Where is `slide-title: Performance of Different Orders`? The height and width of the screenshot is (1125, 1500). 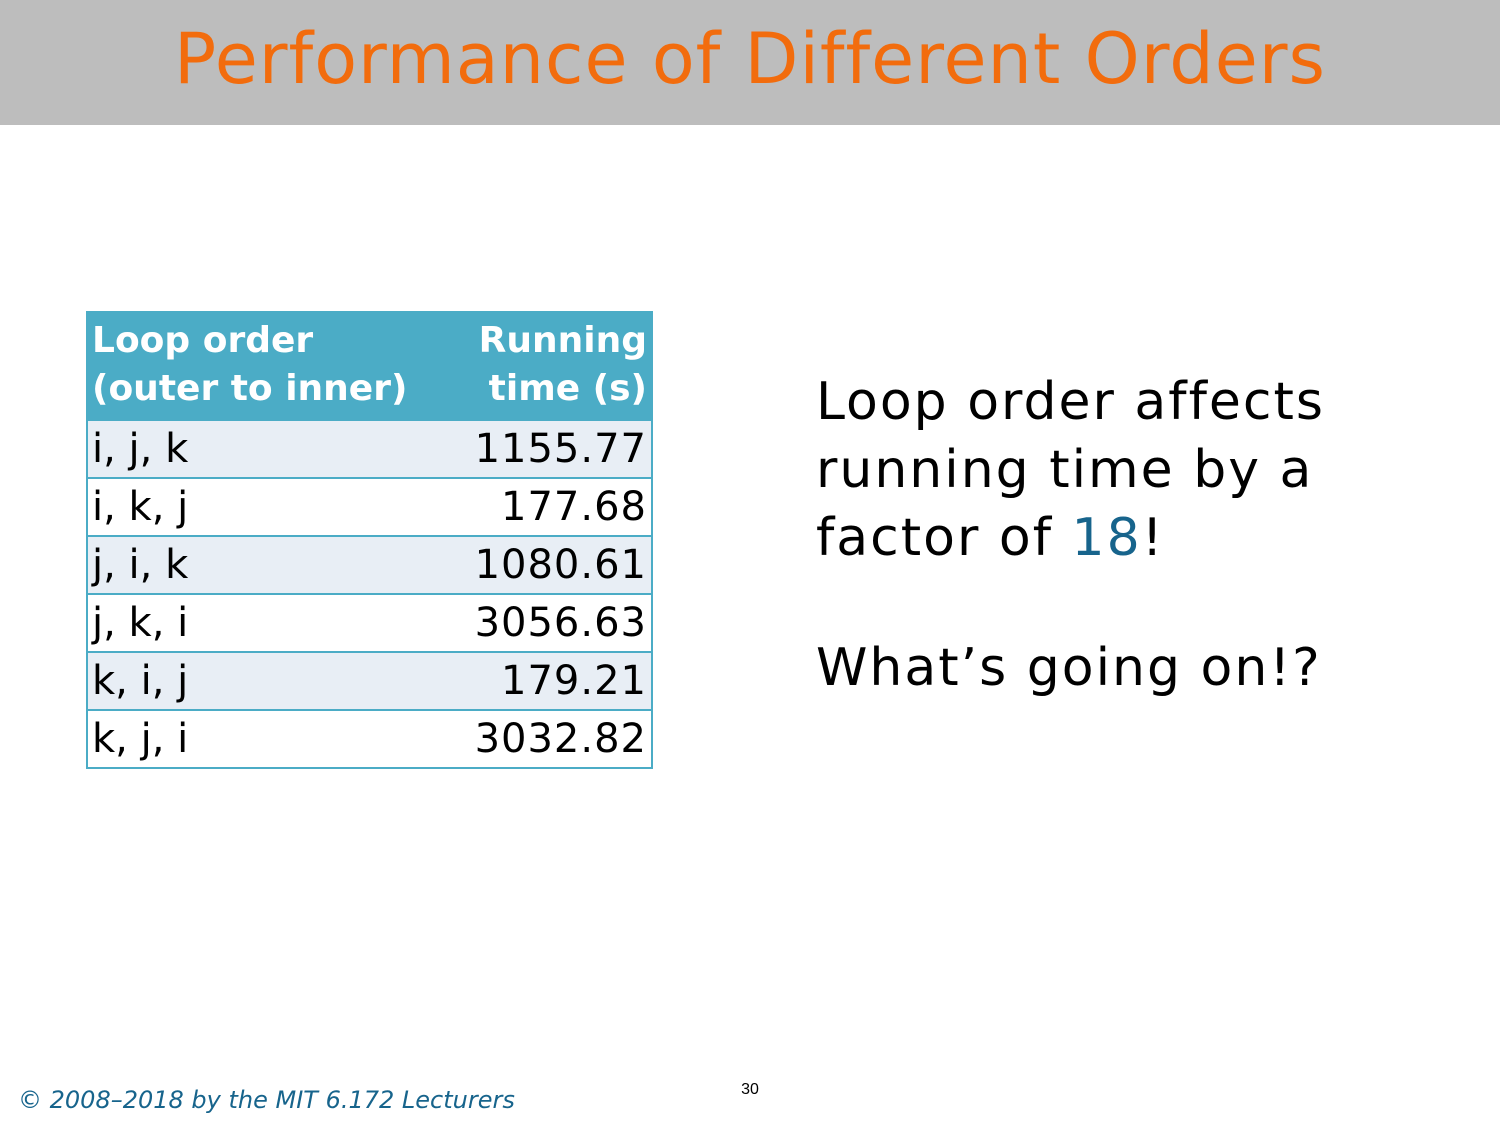 slide-title: Performance of Different Orders is located at coordinates (750, 59).